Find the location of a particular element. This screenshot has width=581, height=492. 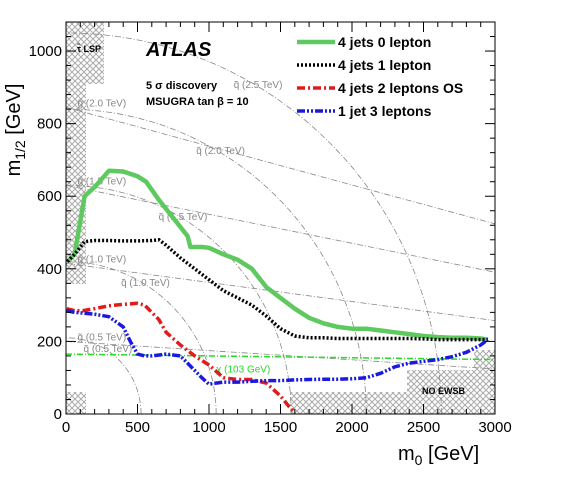

higgs-label: χ (103 GeV) is located at coordinates (243, 369).